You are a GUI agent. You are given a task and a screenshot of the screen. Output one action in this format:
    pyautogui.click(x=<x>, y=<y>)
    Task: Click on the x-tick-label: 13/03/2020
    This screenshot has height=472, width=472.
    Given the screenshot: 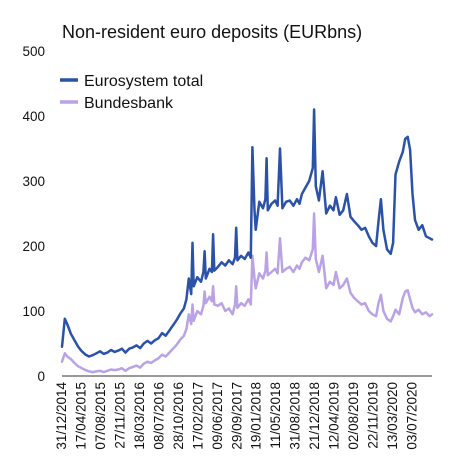 What is the action you would take?
    pyautogui.click(x=392, y=416)
    